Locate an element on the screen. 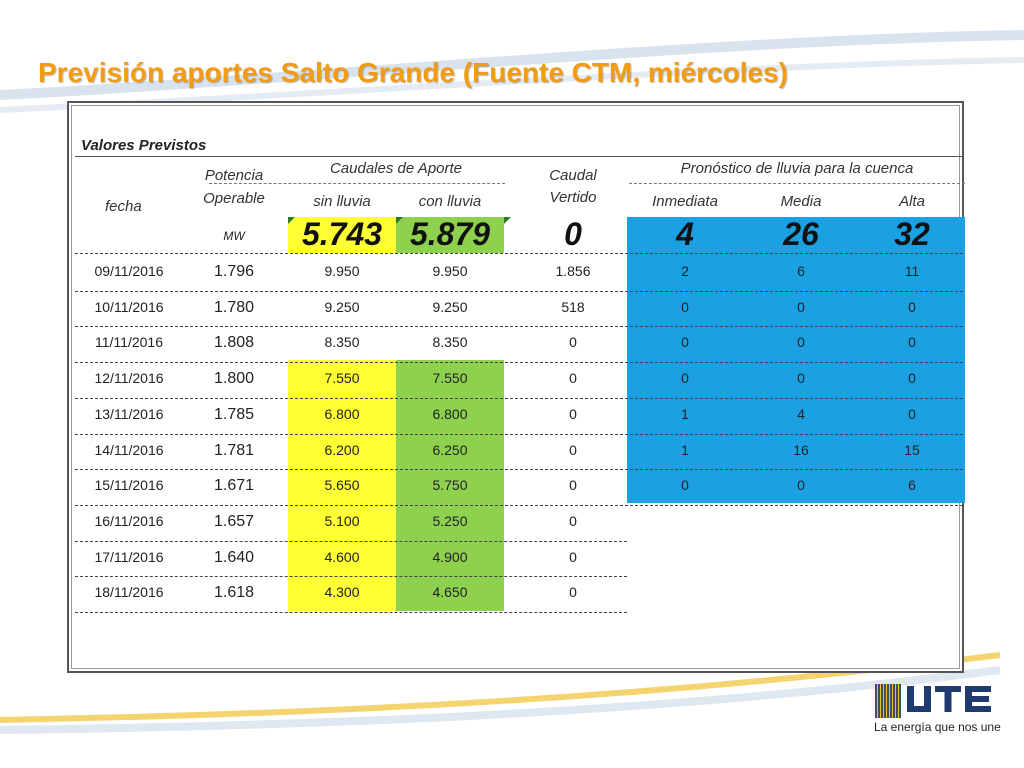  cell-sin-lluvia: 9.250 is located at coordinates (342, 306).